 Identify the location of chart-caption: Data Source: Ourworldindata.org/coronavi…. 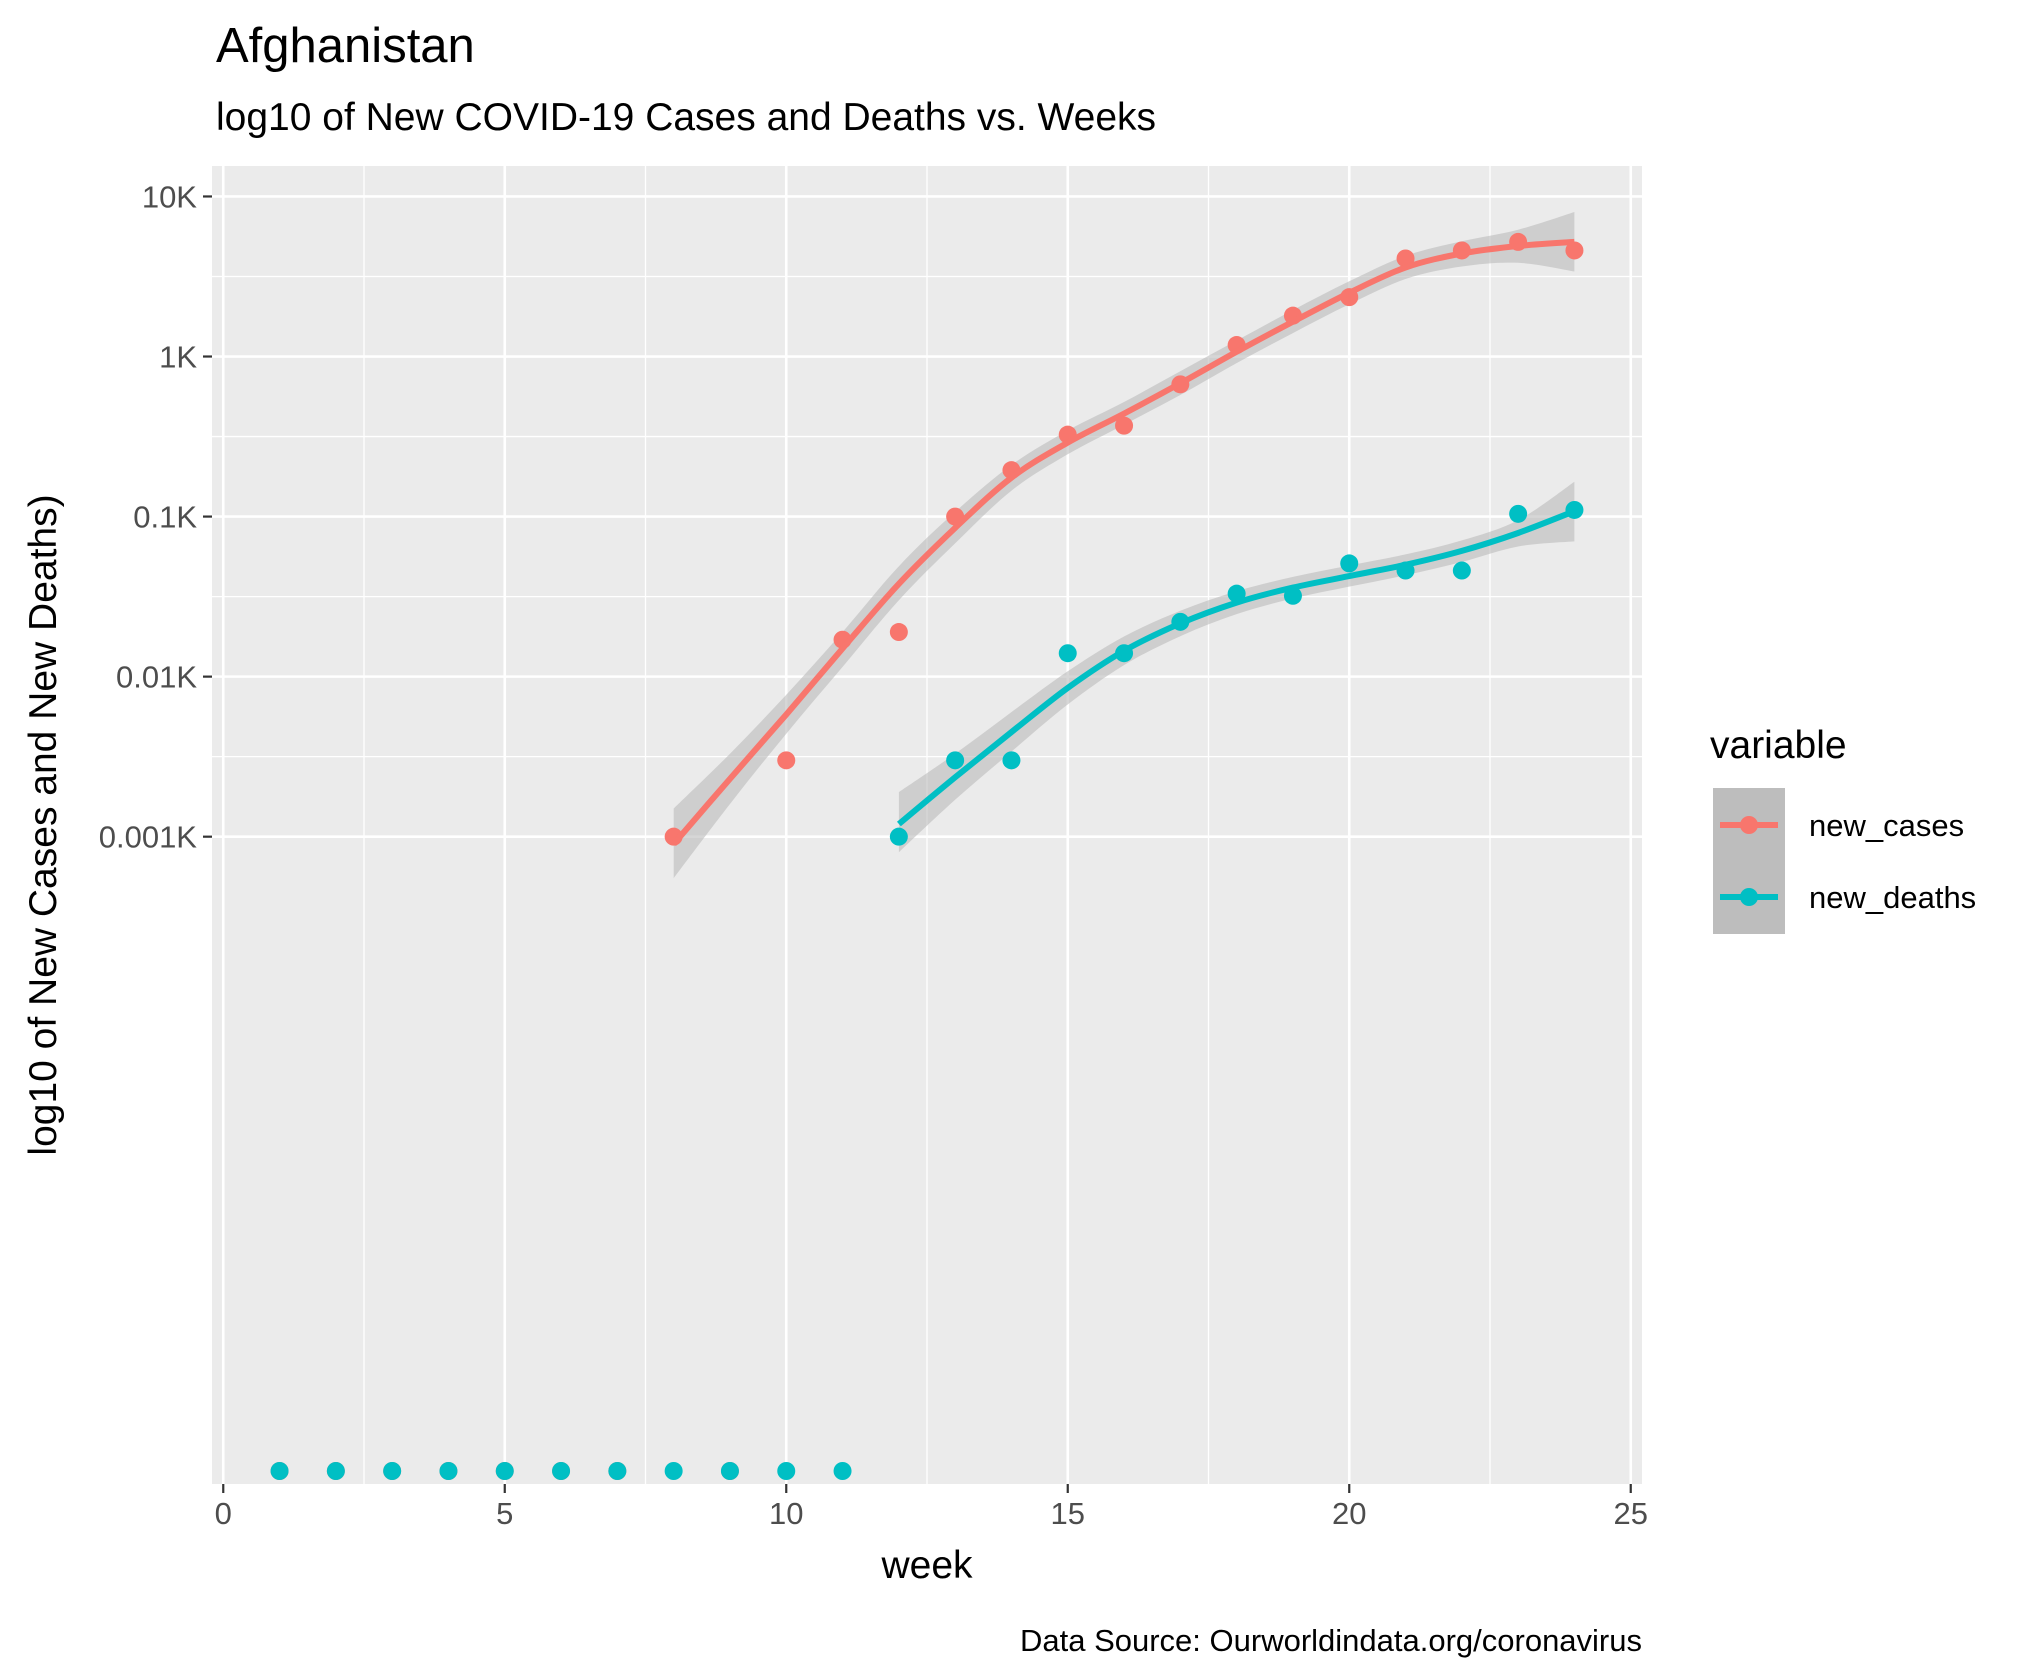
(1331, 1640).